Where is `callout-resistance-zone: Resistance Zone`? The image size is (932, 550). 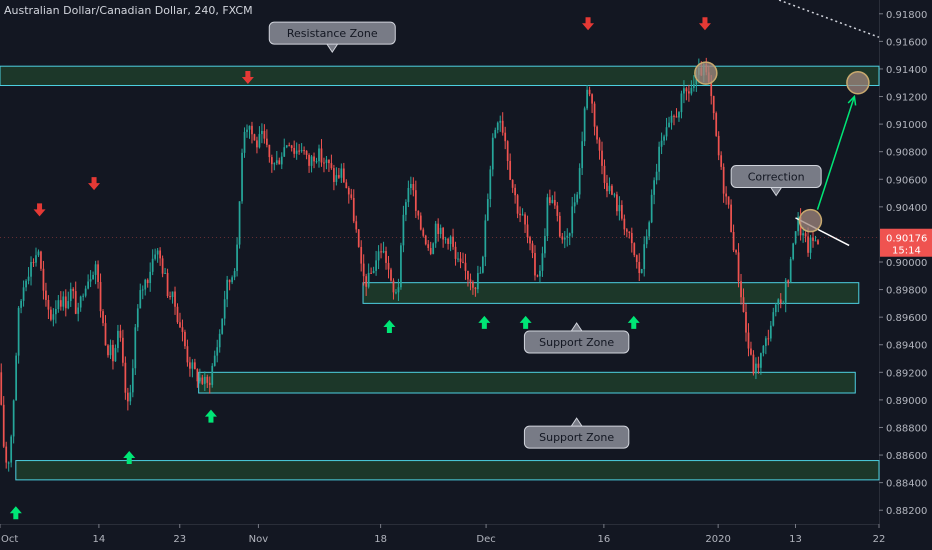
callout-resistance-zone: Resistance Zone is located at coordinates (332, 37).